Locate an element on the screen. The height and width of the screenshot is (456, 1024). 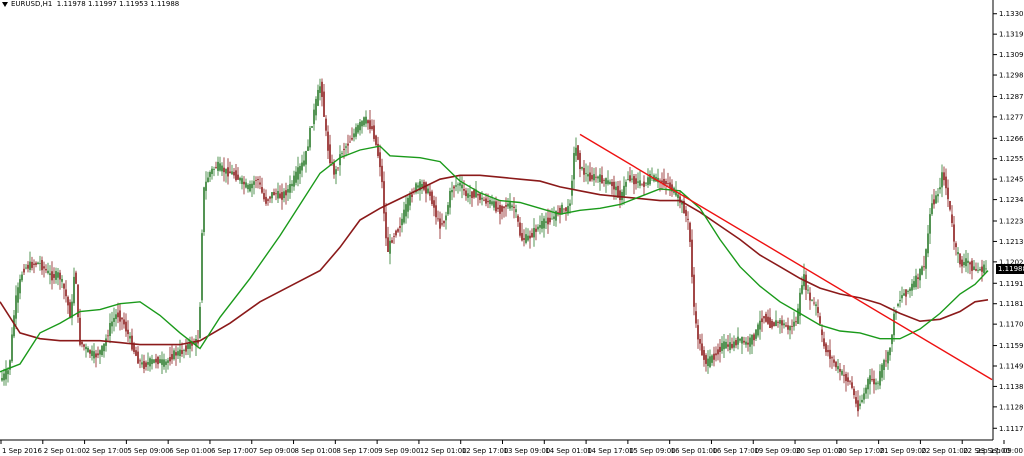
time-tick-label: 9 Sep 09:00 is located at coordinates (399, 451).